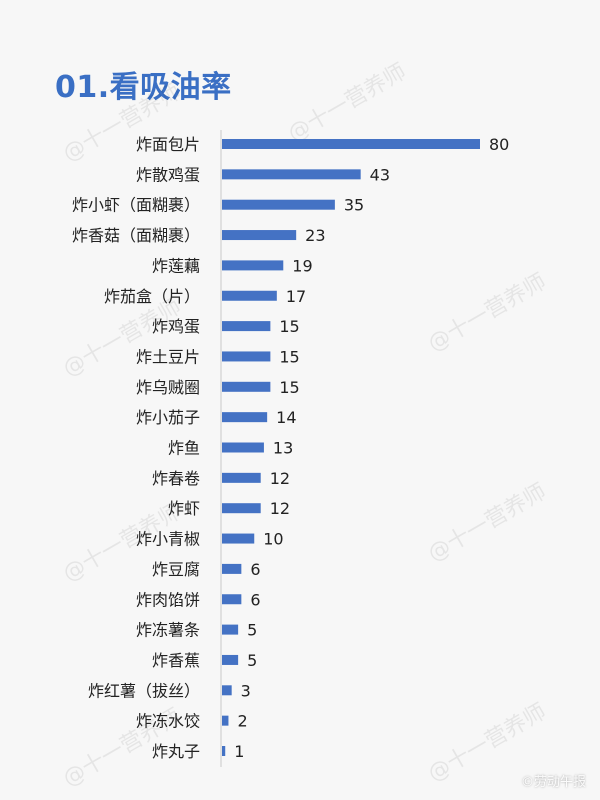 The height and width of the screenshot is (800, 600). I want to click on category-label: 炸面包片, so click(168, 144).